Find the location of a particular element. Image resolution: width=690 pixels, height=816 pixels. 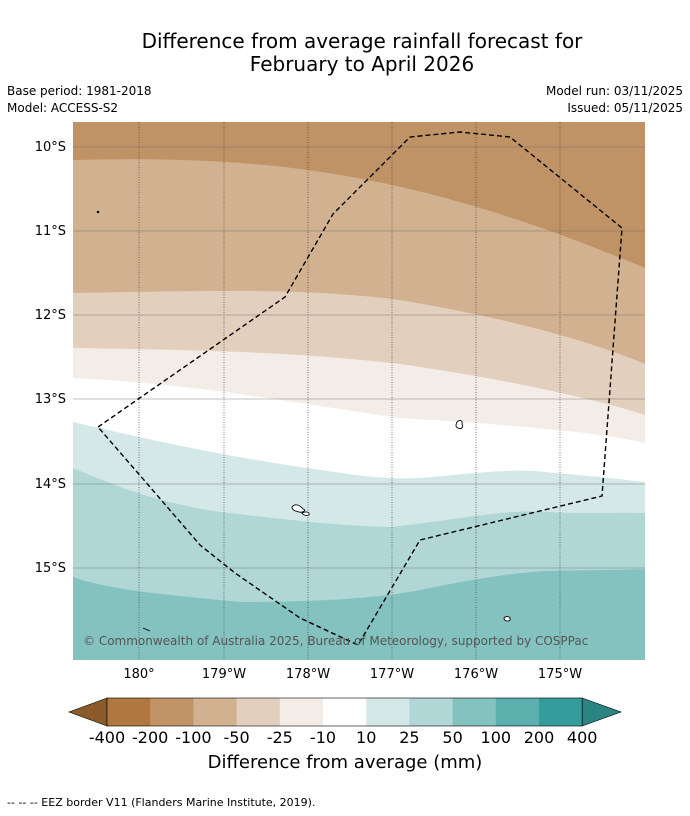

longitude-labels: 180° 179°W 178°W 177°W 176°W 175°W is located at coordinates (352, 674).